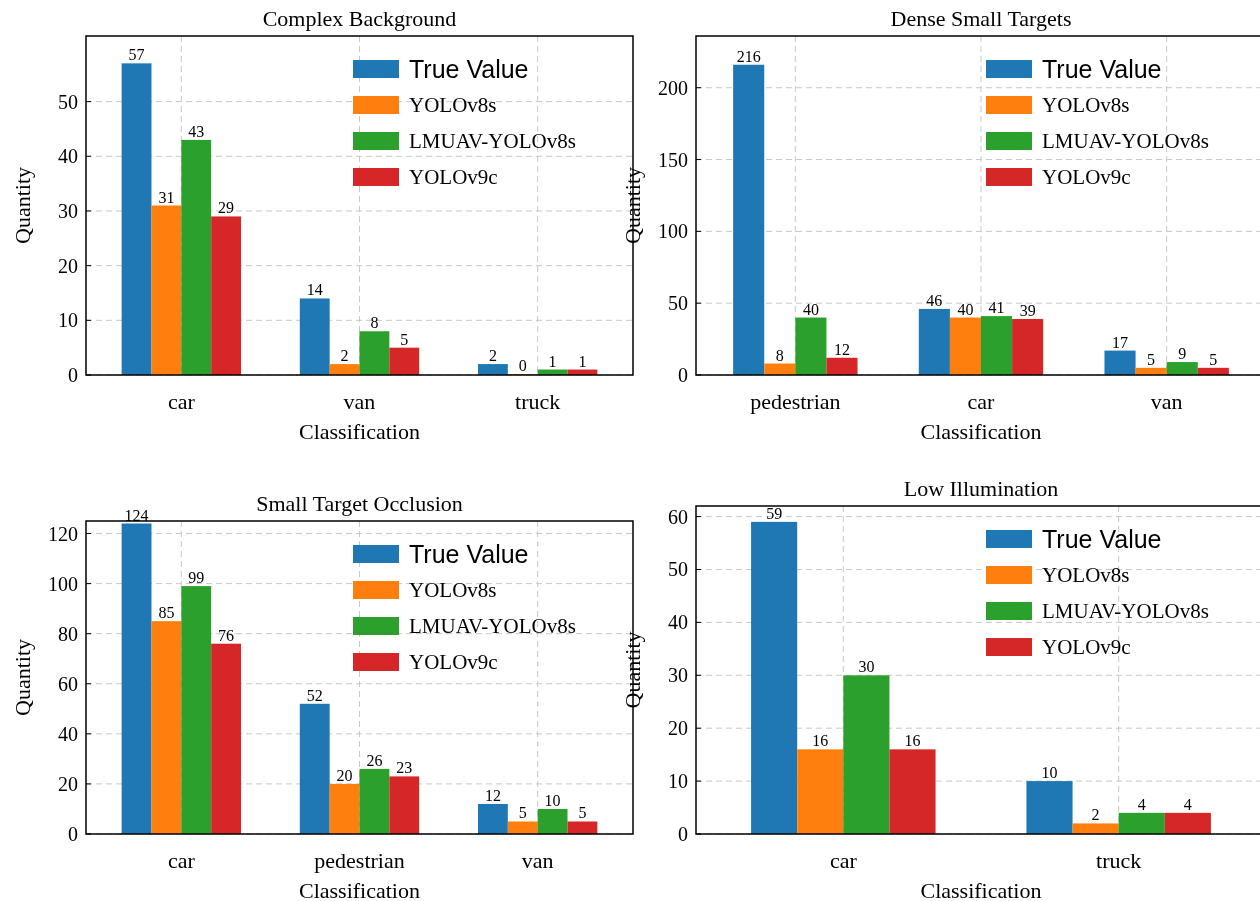 The image size is (1260, 901). Describe the element at coordinates (1027, 310) in the screenshot. I see `data-label: 39` at that location.